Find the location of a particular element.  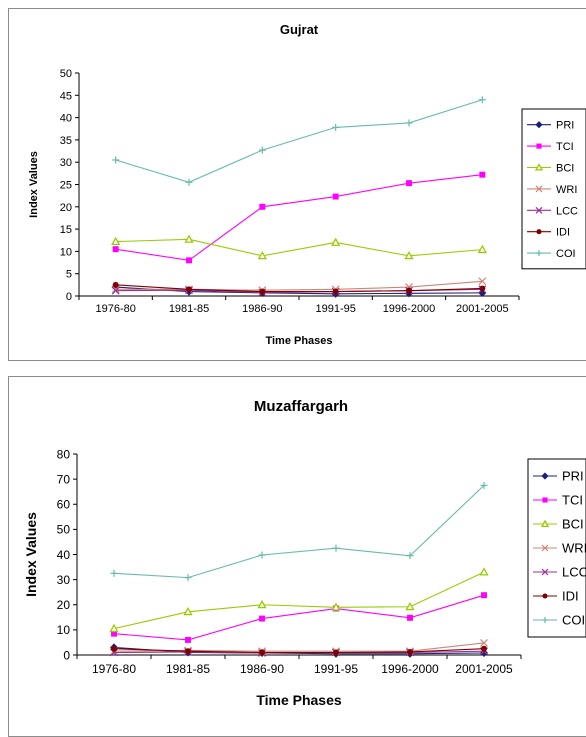

series-bci is located at coordinates (299, 600).